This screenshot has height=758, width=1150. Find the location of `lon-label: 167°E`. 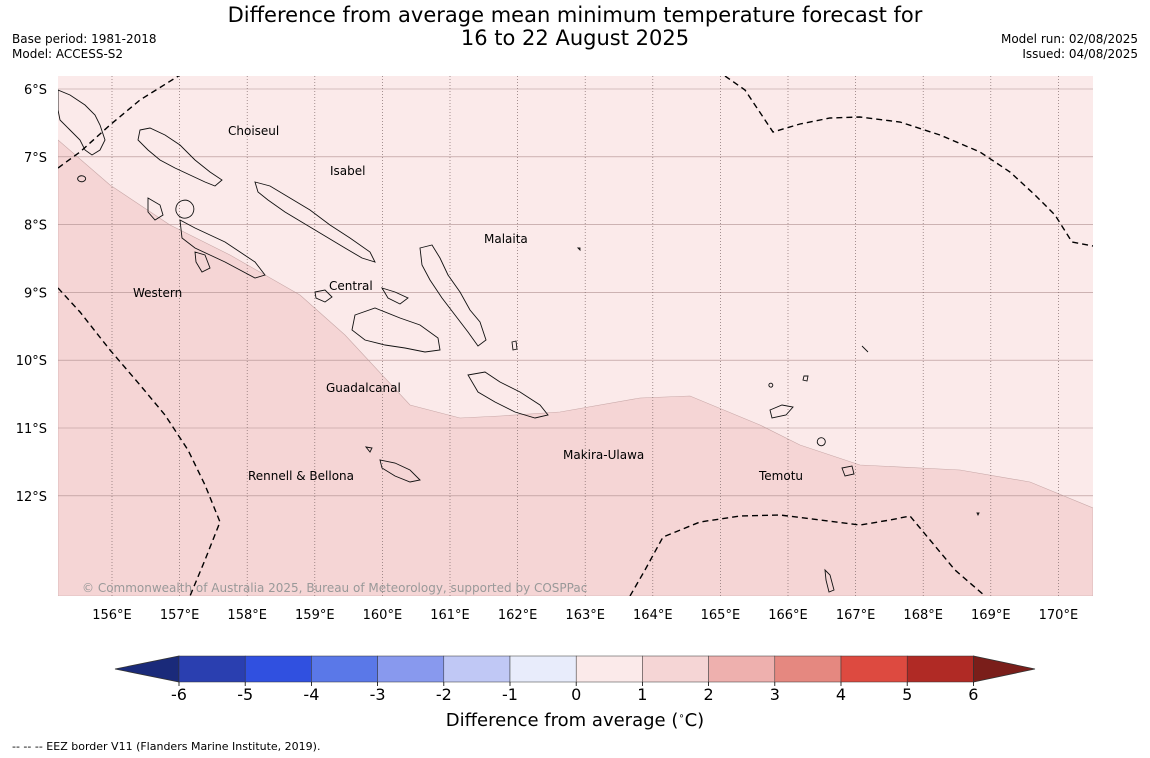

lon-label: 167°E is located at coordinates (856, 615).